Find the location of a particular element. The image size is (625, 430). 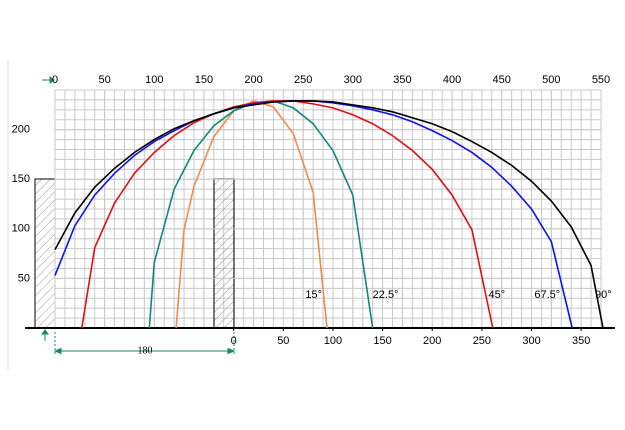

series-label: 22.5° is located at coordinates (386, 295).